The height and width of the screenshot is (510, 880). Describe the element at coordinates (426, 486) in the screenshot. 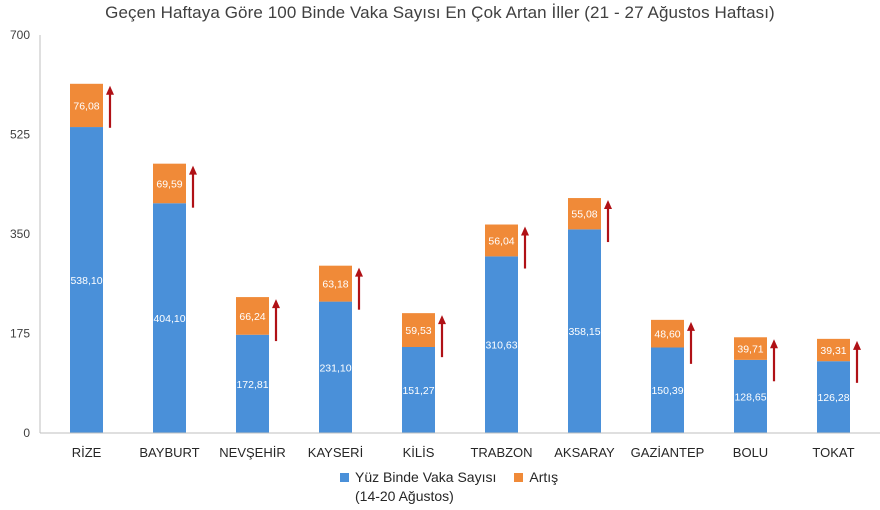

I see `legend-label-base: Yüz Binde Vaka Sayısı (14-20 Ağustos)` at that location.